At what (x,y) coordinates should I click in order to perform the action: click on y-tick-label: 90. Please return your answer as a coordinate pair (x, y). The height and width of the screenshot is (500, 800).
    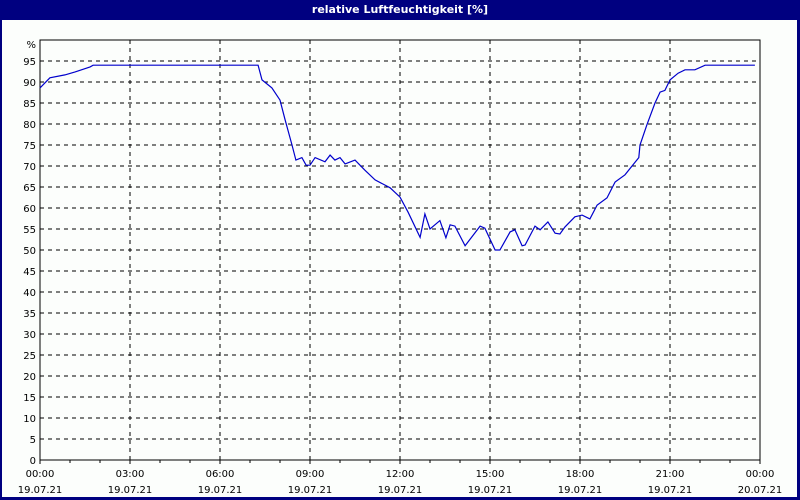
    Looking at the image, I should click on (29, 83).